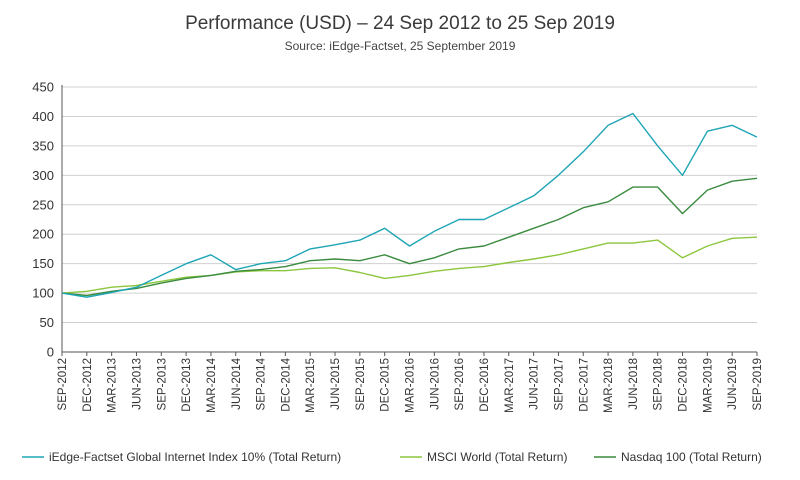 This screenshot has height=480, width=800. Describe the element at coordinates (50, 352) in the screenshot. I see `y-tick-label: 0` at that location.